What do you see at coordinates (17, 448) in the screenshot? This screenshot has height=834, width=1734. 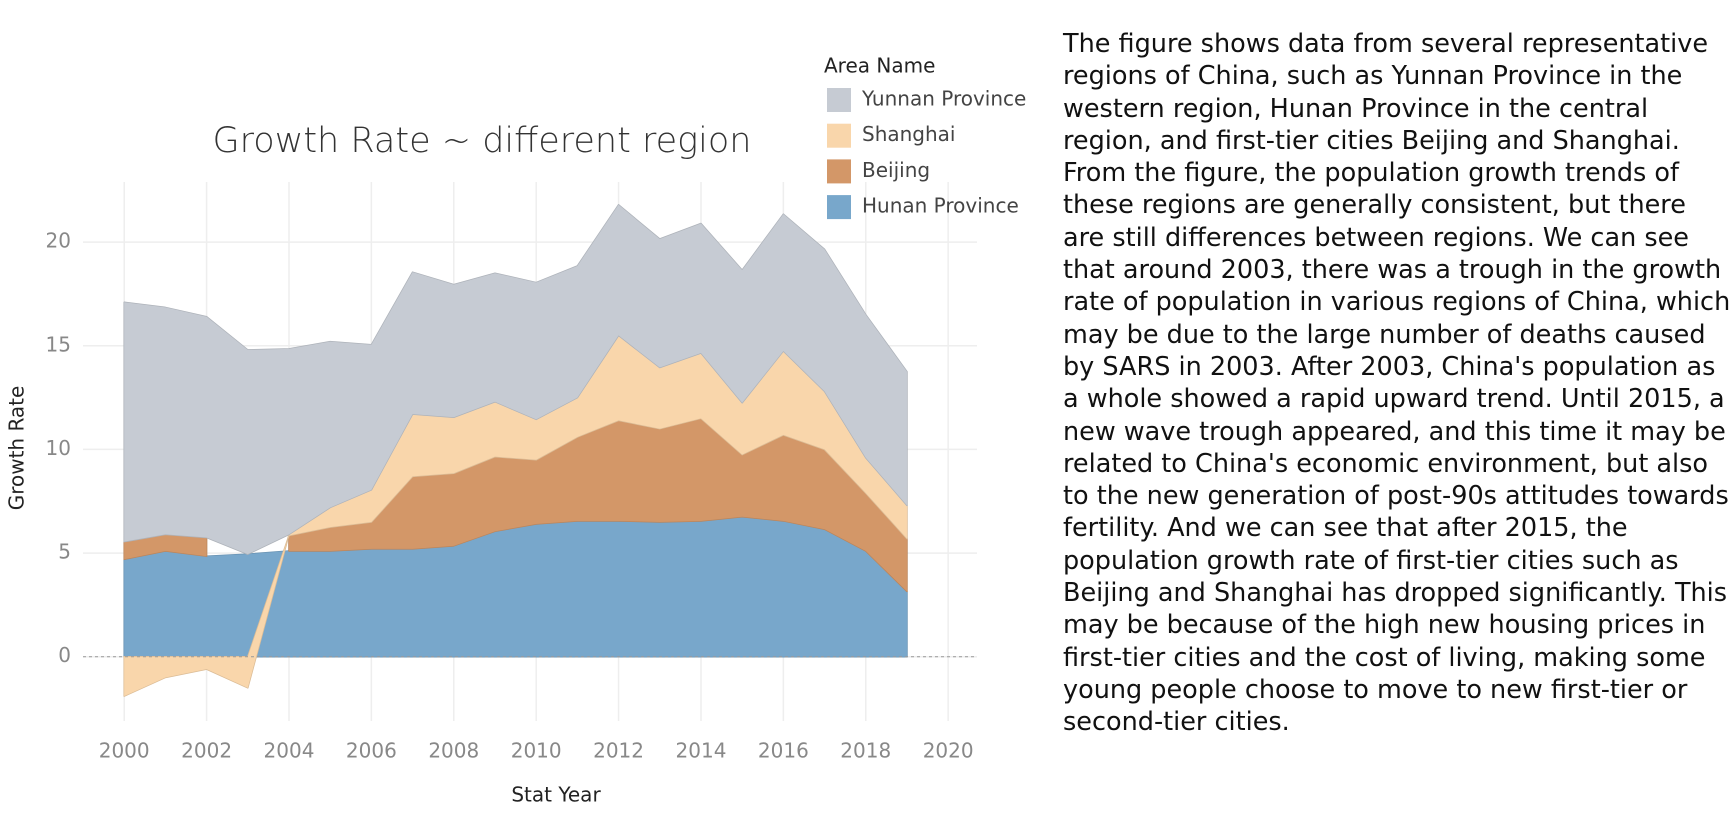 I see `y-axis-title: Growth Rate` at bounding box center [17, 448].